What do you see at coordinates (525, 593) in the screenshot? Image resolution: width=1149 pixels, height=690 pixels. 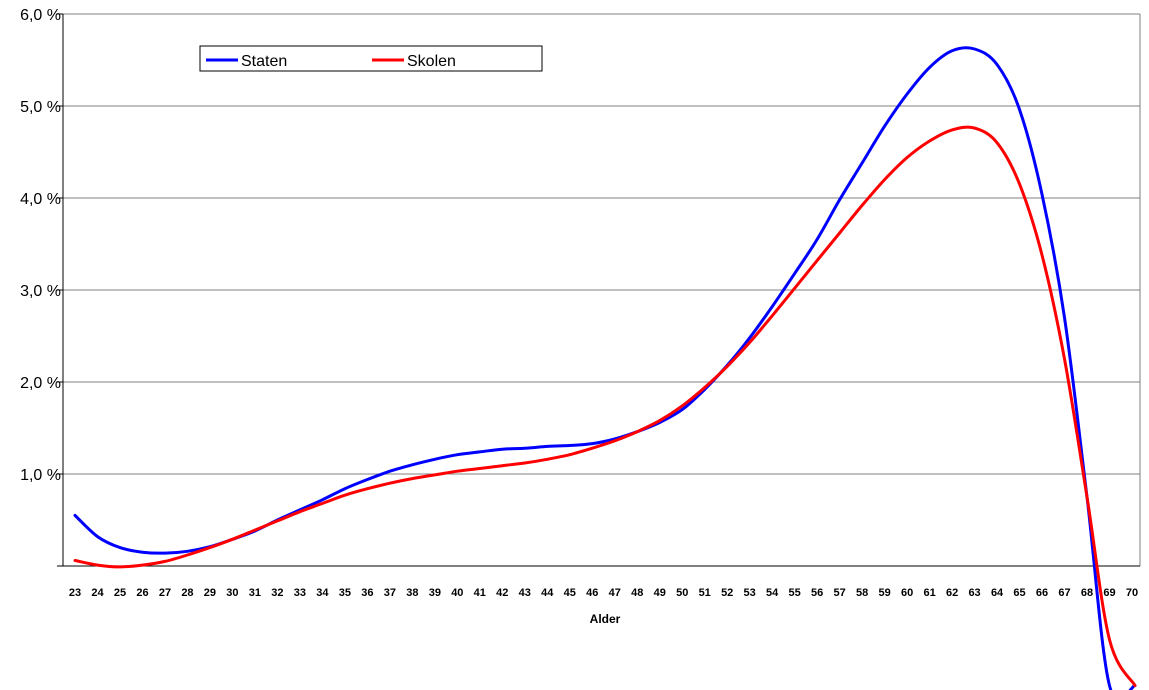 I see `x-tick-label: 43` at bounding box center [525, 593].